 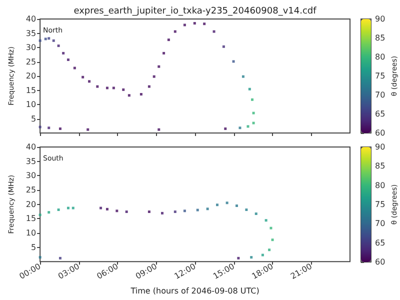 What do you see at coordinates (196, 11) in the screenshot?
I see `chart-title: expres_earth_jupiter_io_txka-y235_20460908_v14.cdf` at bounding box center [196, 11].